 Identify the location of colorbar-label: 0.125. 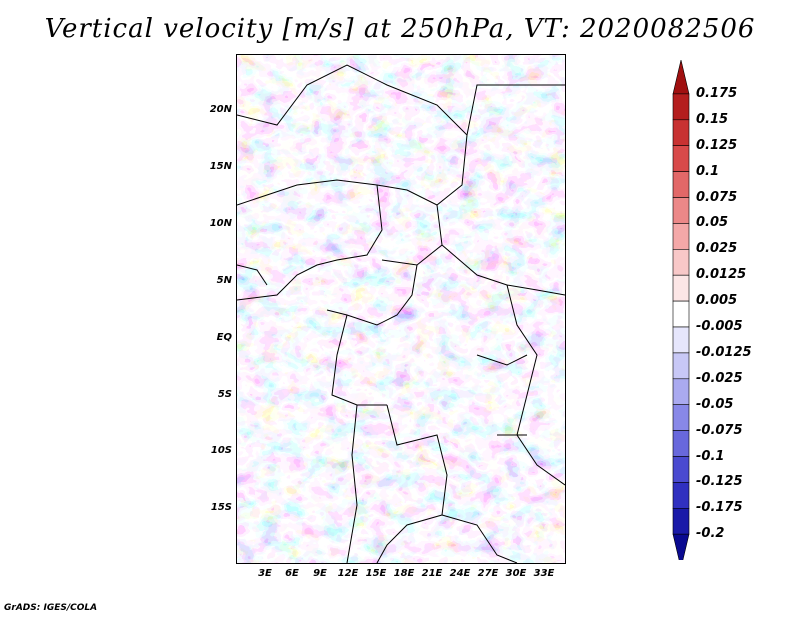
(717, 145).